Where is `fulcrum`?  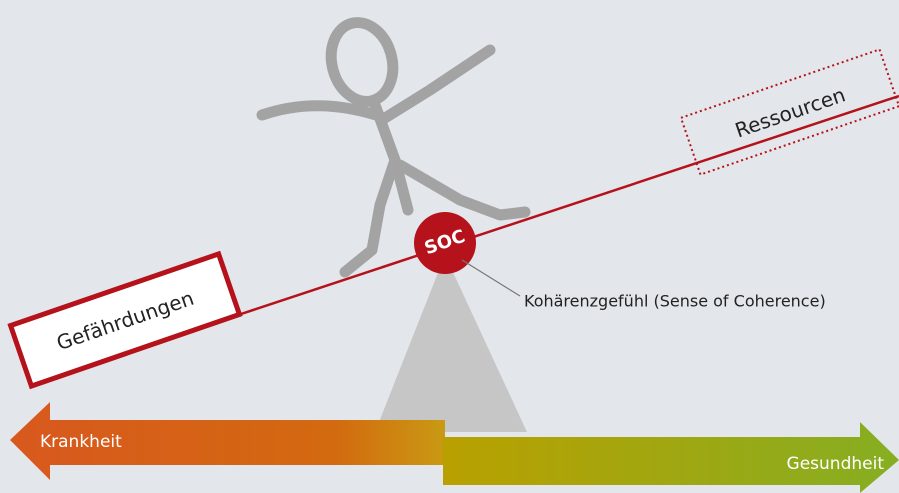
fulcrum is located at coordinates (451, 343).